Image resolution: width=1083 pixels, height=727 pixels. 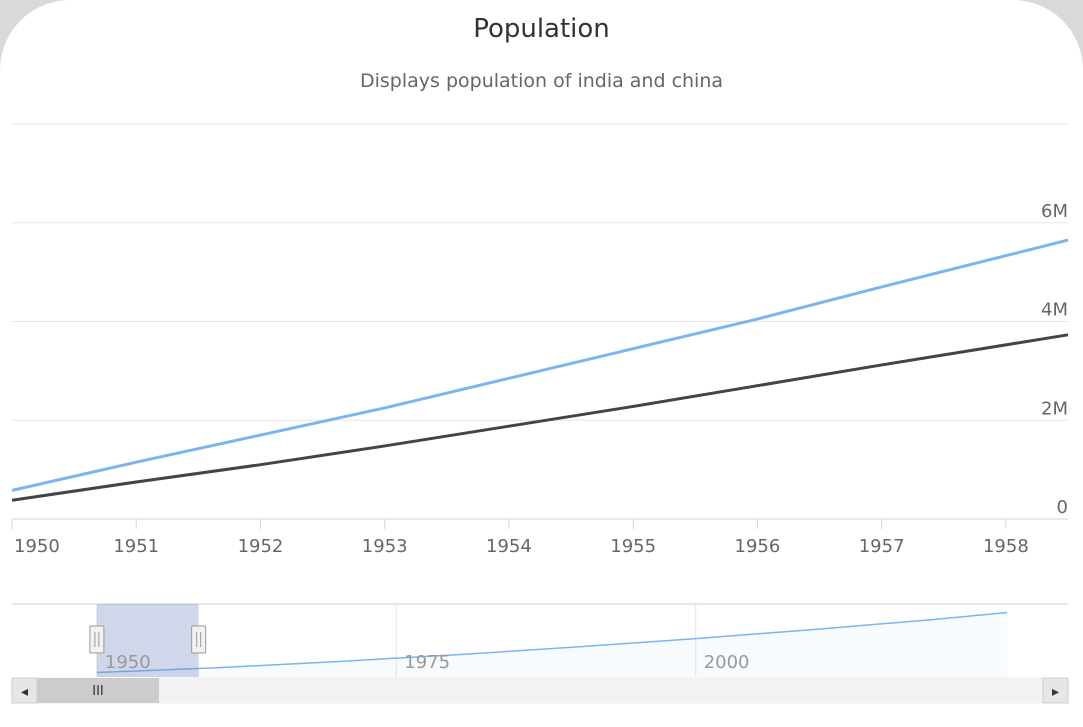 What do you see at coordinates (727, 662) in the screenshot?
I see `navigator-tick-label: 2000` at bounding box center [727, 662].